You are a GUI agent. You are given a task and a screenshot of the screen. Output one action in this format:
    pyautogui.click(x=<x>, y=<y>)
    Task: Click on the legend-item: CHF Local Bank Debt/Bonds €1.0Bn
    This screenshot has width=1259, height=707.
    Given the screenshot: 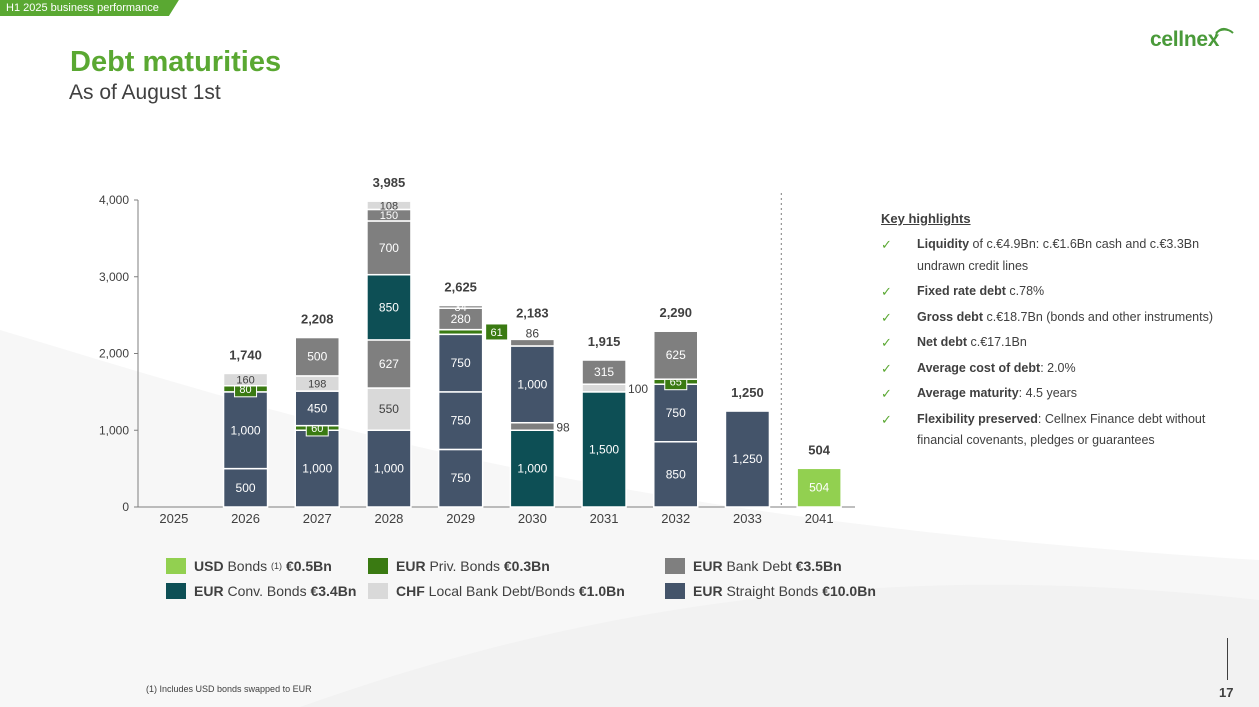 What is the action you would take?
    pyautogui.click(x=496, y=591)
    